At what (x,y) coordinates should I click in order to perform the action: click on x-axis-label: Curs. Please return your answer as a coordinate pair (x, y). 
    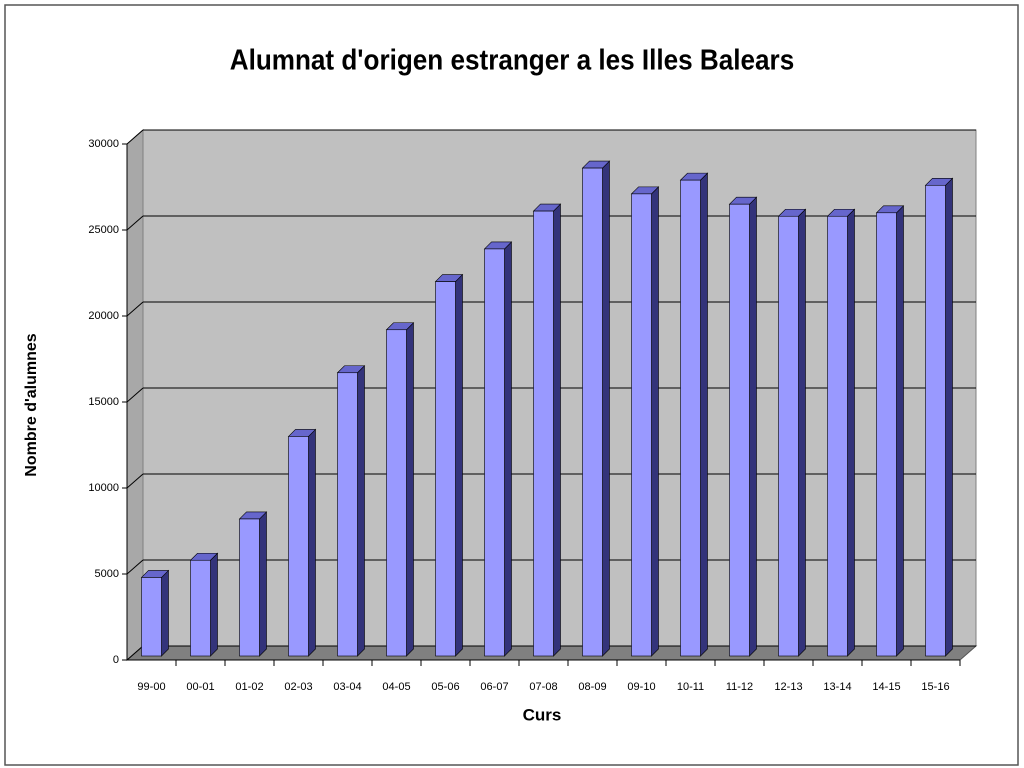
    Looking at the image, I should click on (542, 714).